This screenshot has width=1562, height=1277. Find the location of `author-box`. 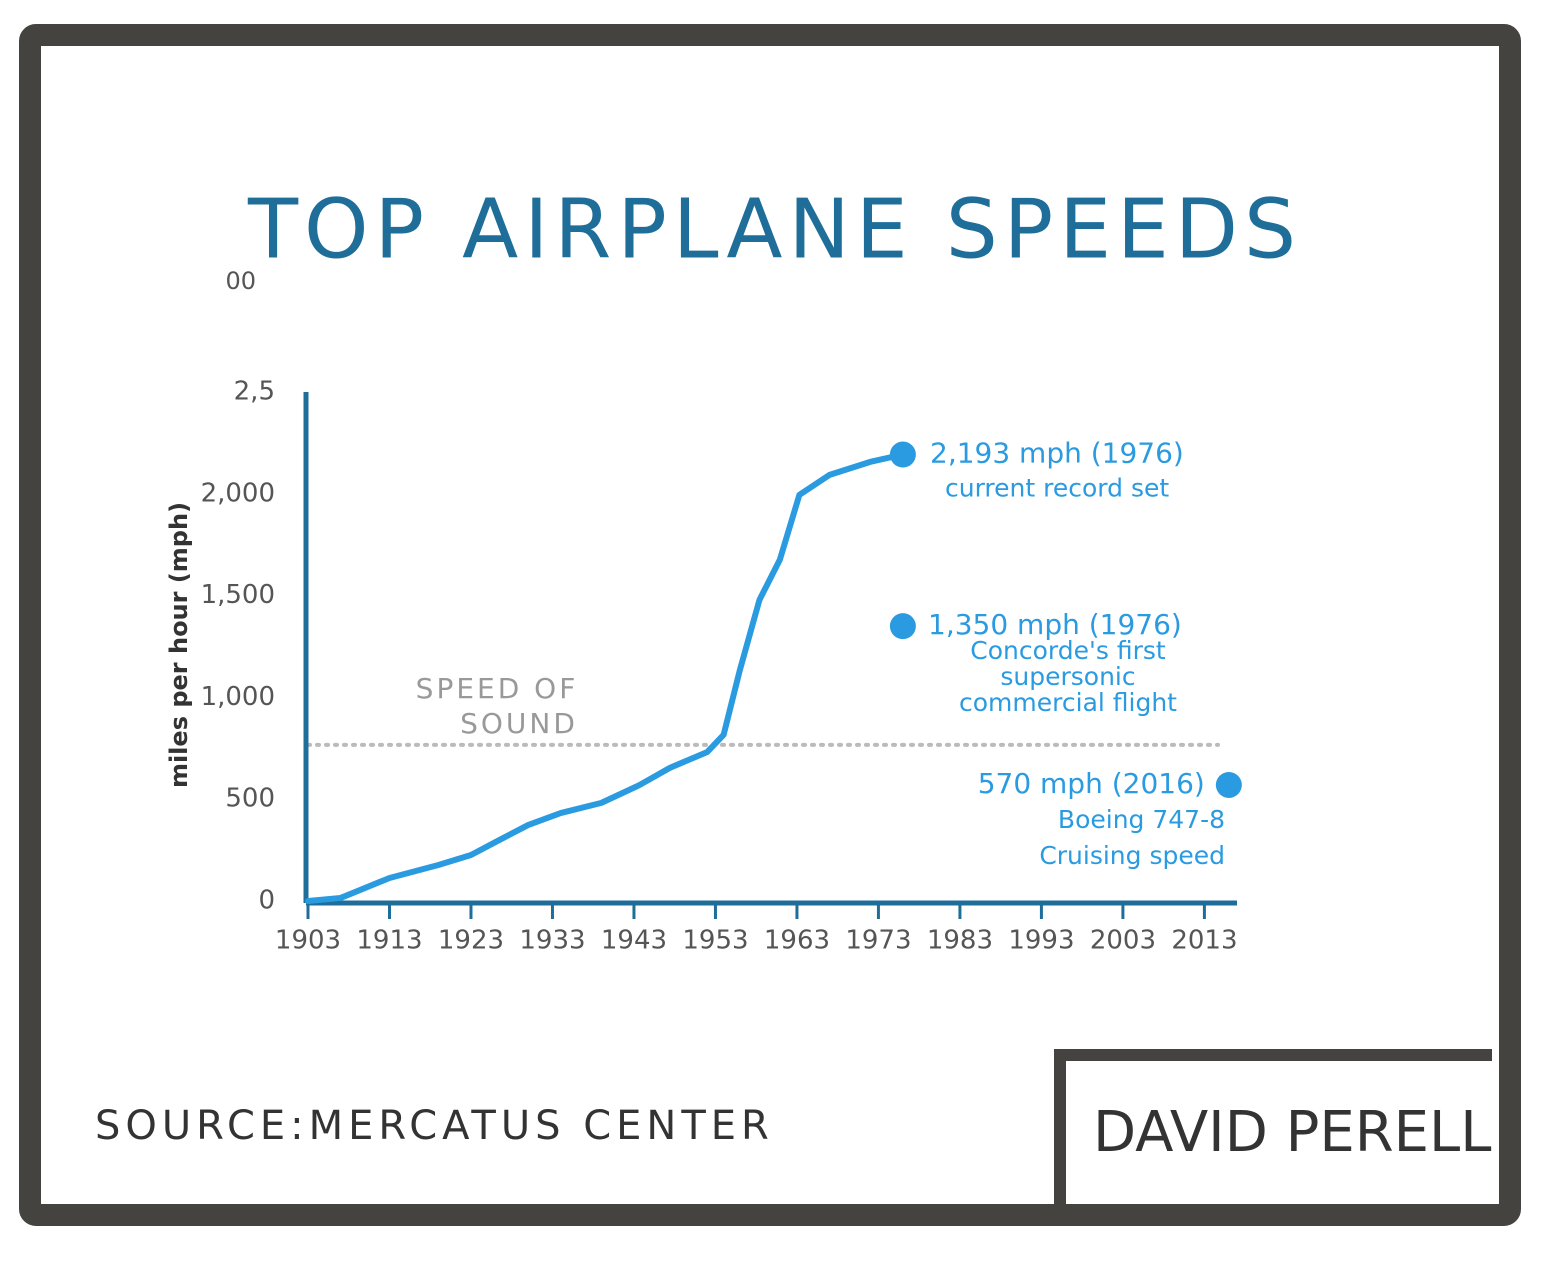

author-box is located at coordinates (1273, 1132).